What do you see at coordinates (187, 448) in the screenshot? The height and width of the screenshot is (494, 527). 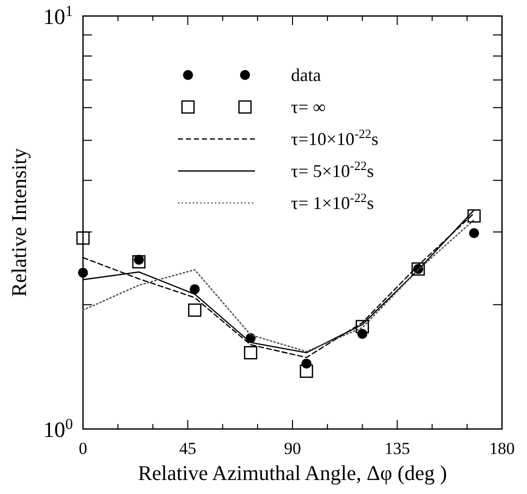 I see `x-tick-label: 45` at bounding box center [187, 448].